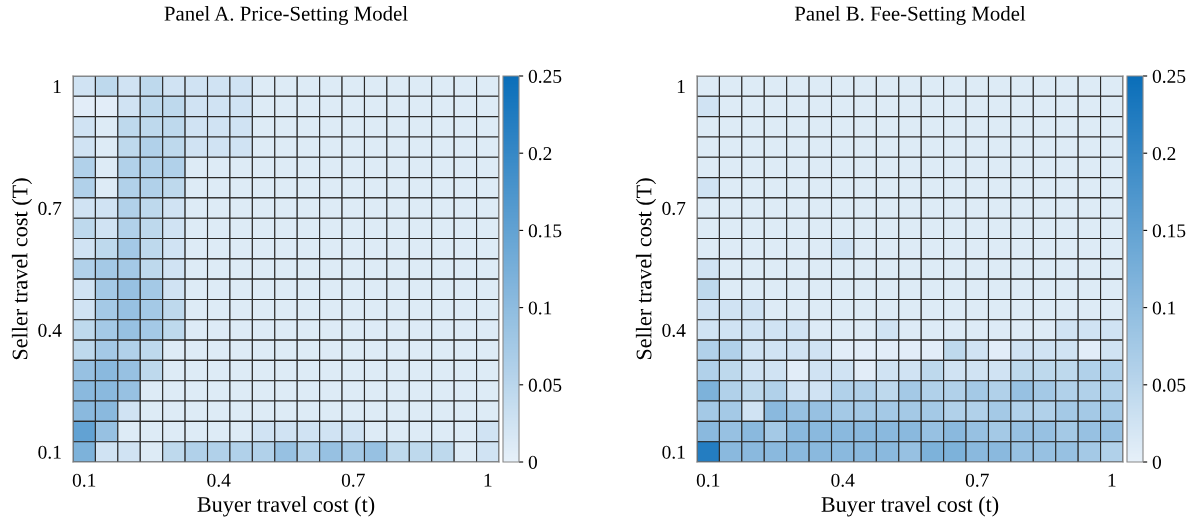 The image size is (1201, 524). I want to click on chart-title: Panel A. Price-Setting Model, so click(286, 15).